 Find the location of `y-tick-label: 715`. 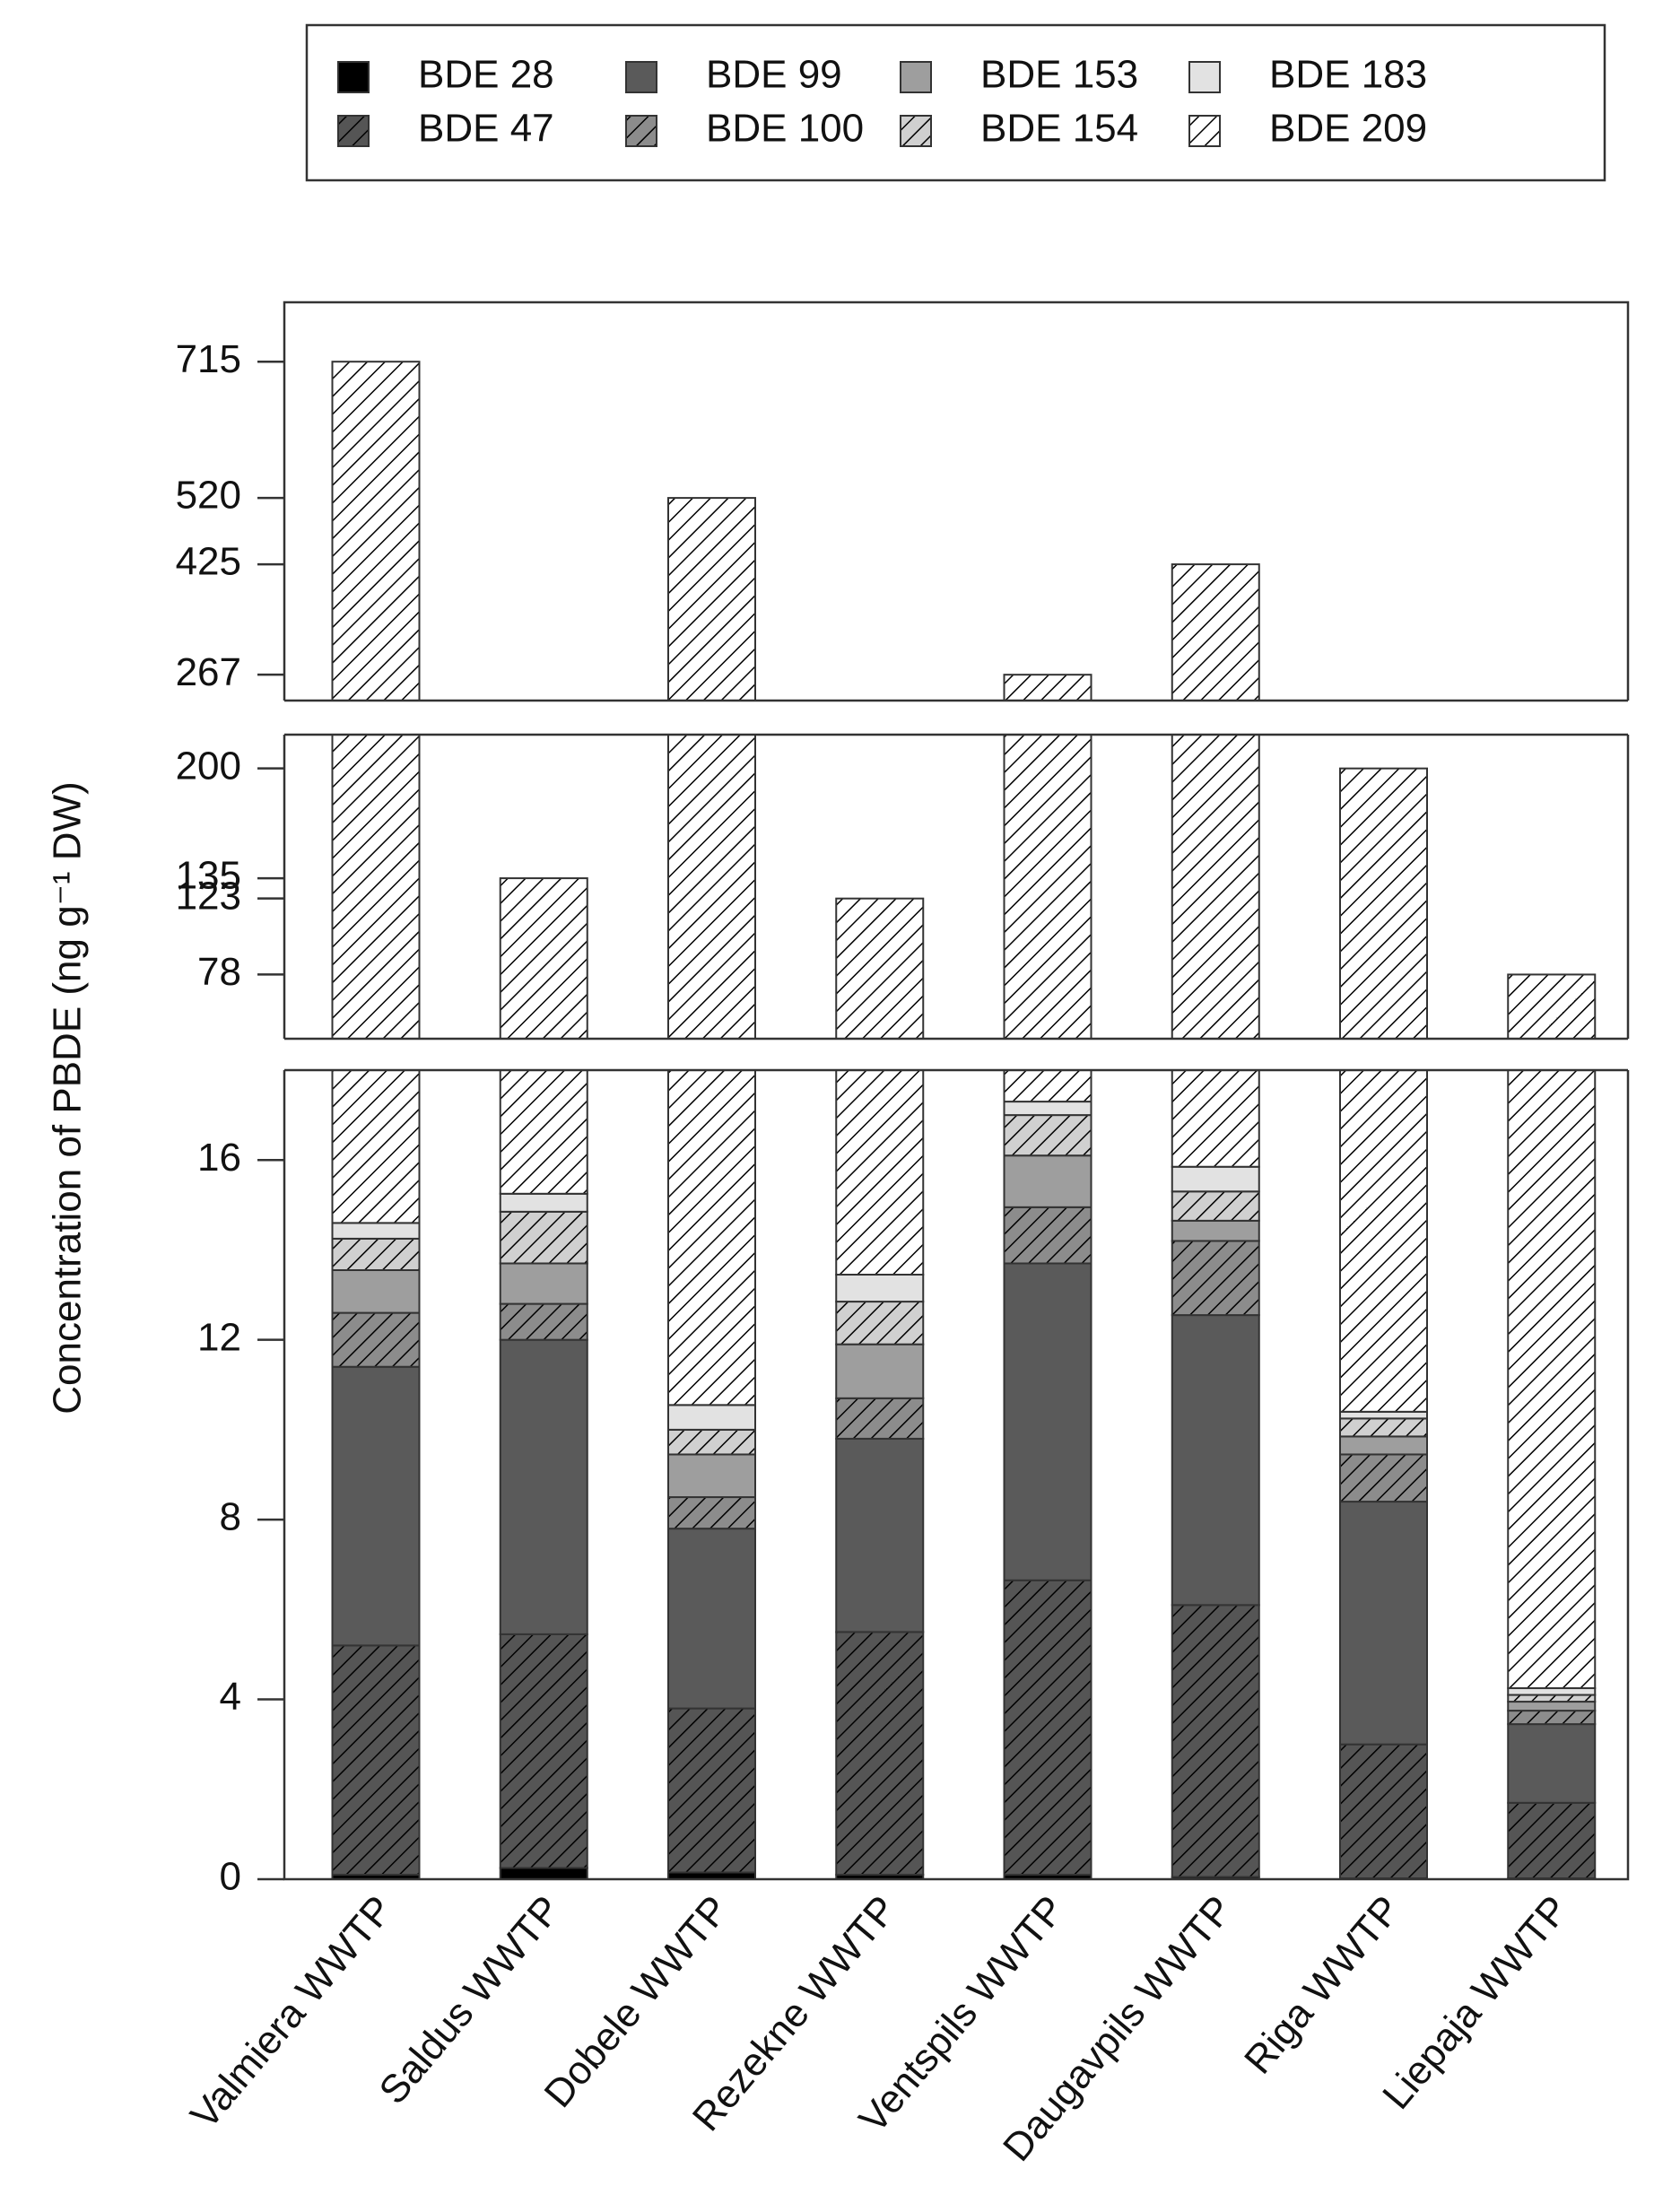

y-tick-label: 715 is located at coordinates (209, 359).